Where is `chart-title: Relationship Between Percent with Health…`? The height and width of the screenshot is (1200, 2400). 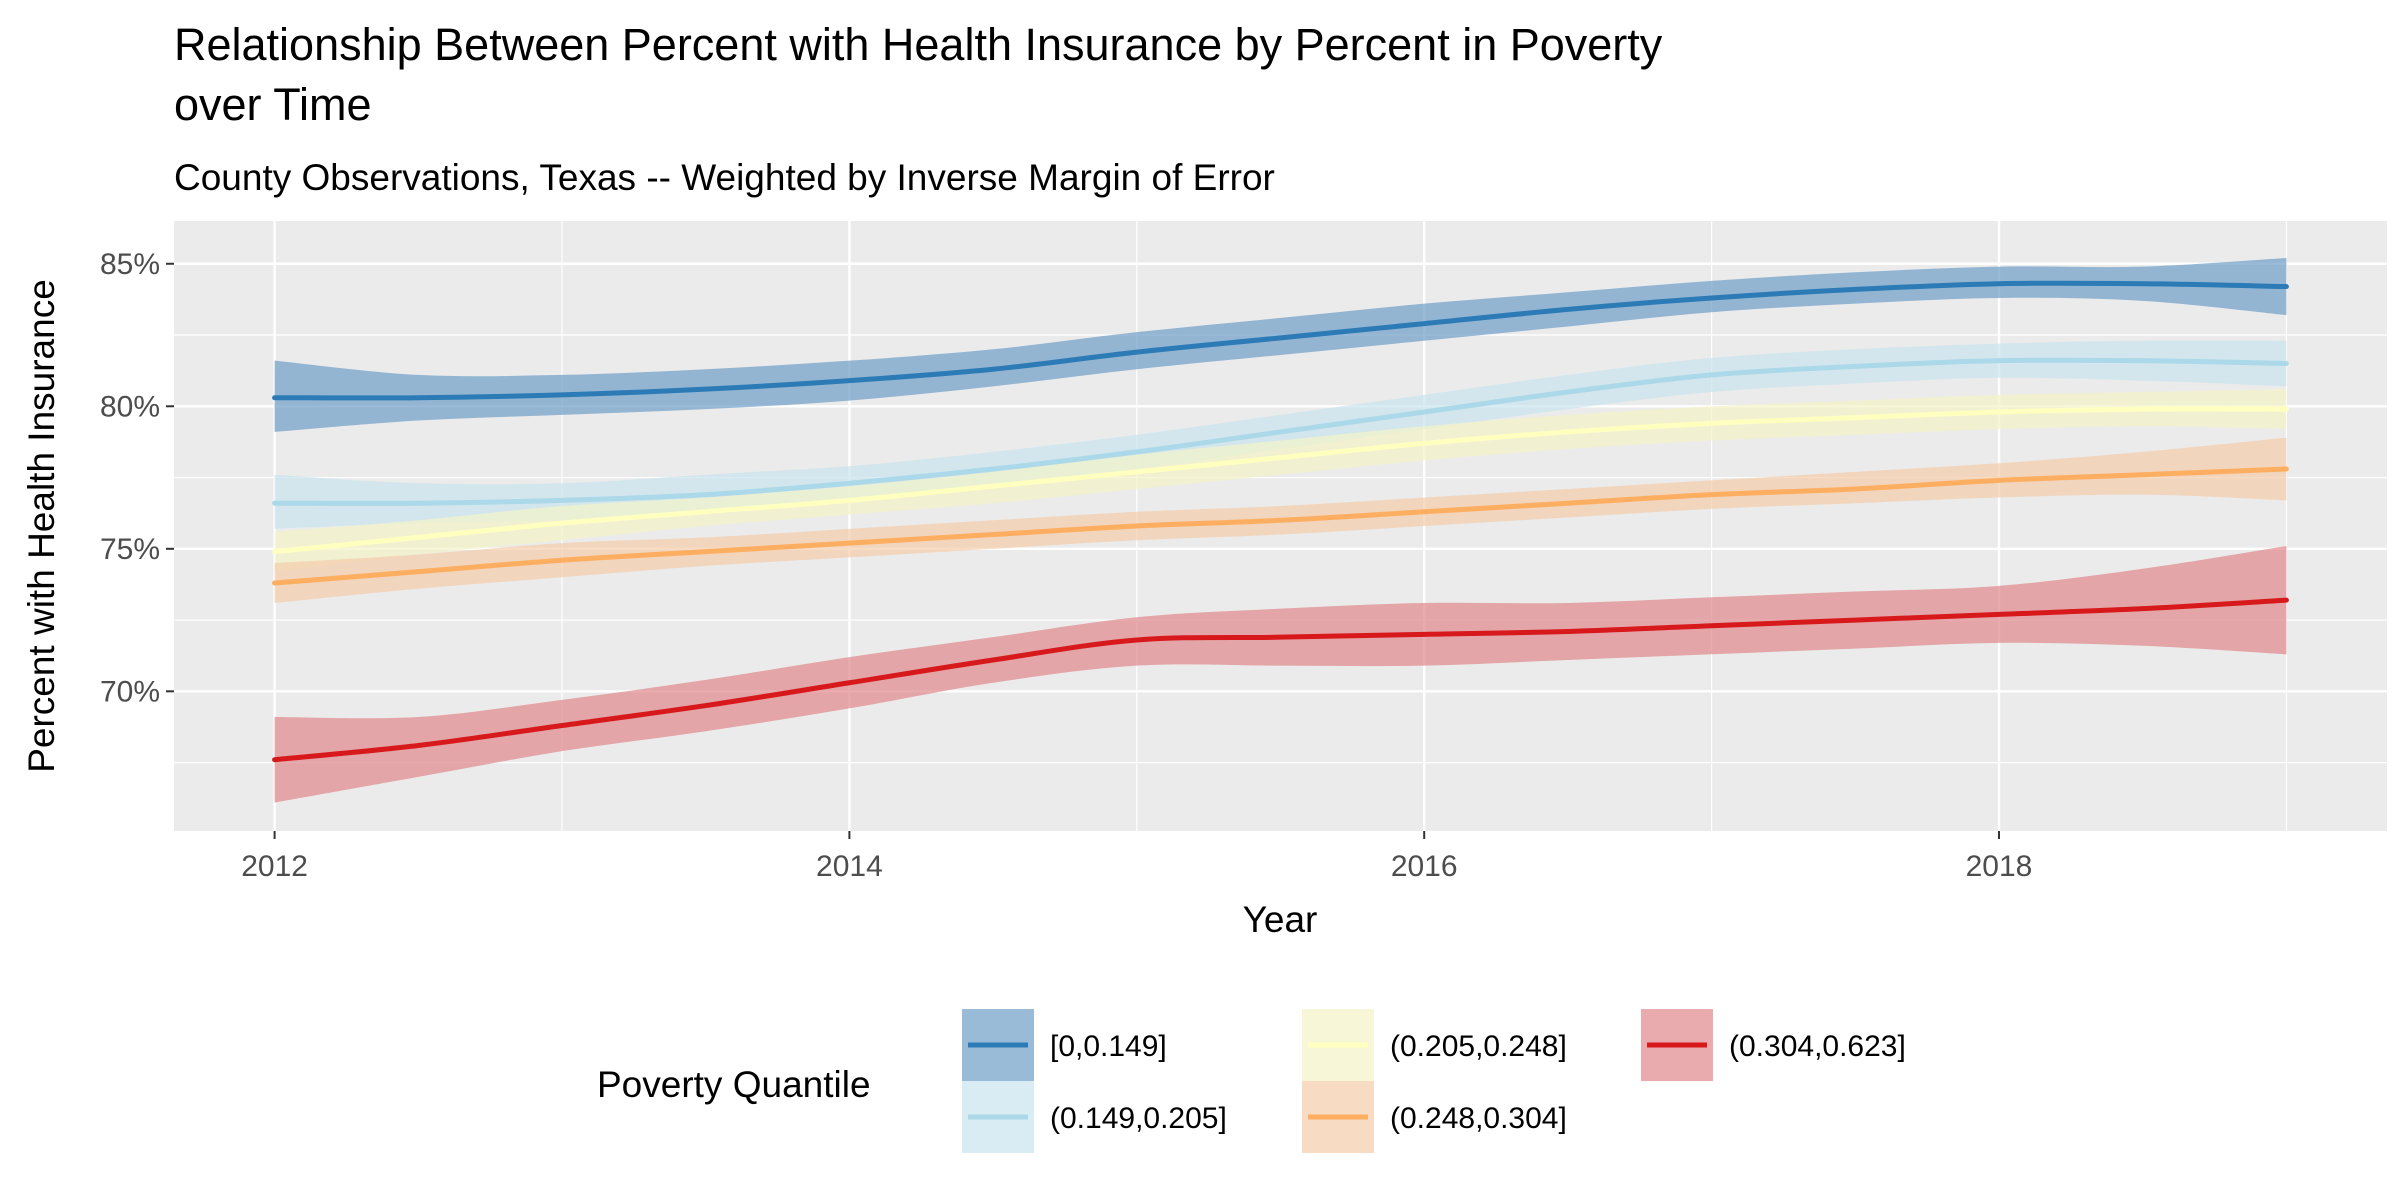
chart-title: Relationship Between Percent with Health… is located at coordinates (918, 44).